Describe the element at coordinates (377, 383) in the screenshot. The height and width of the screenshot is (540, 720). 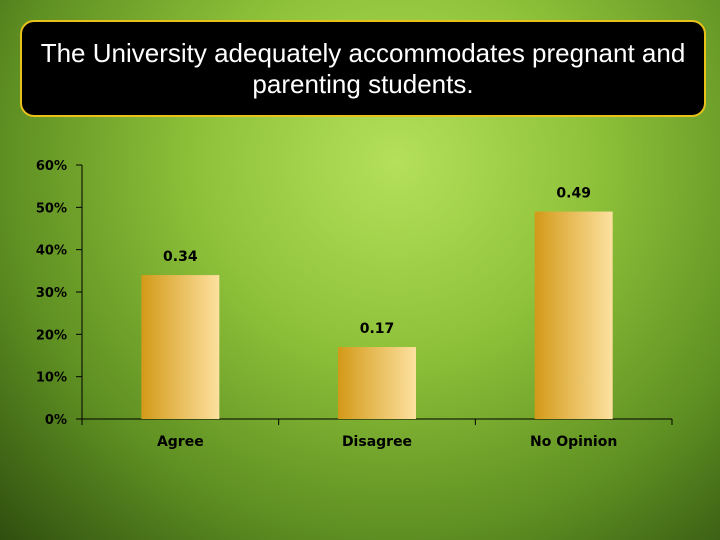
I see `bar-disagree` at that location.